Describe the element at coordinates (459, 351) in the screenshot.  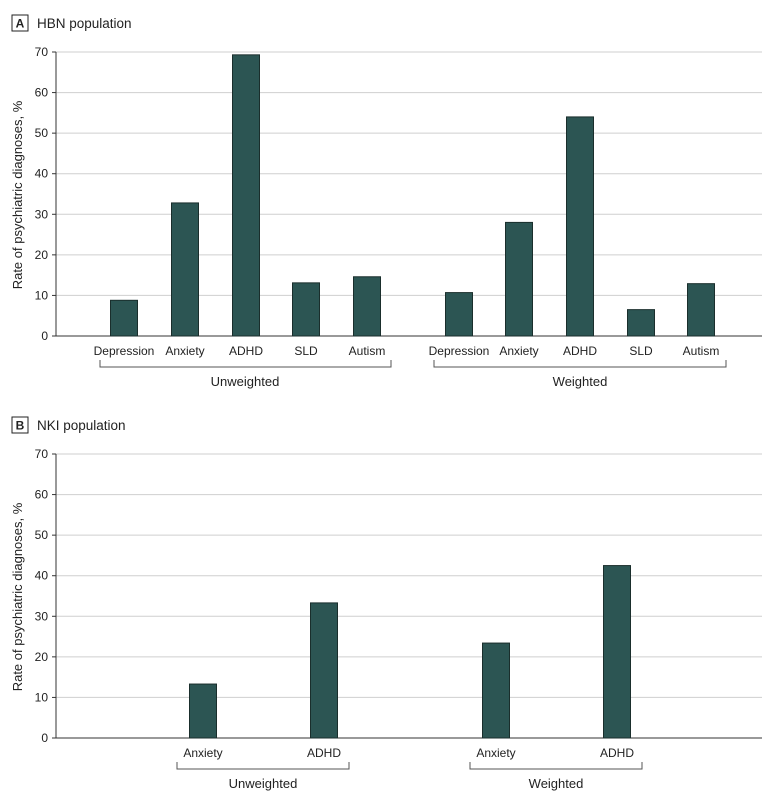
I see `panel-a-category-label-weighted-depression: Depression` at that location.